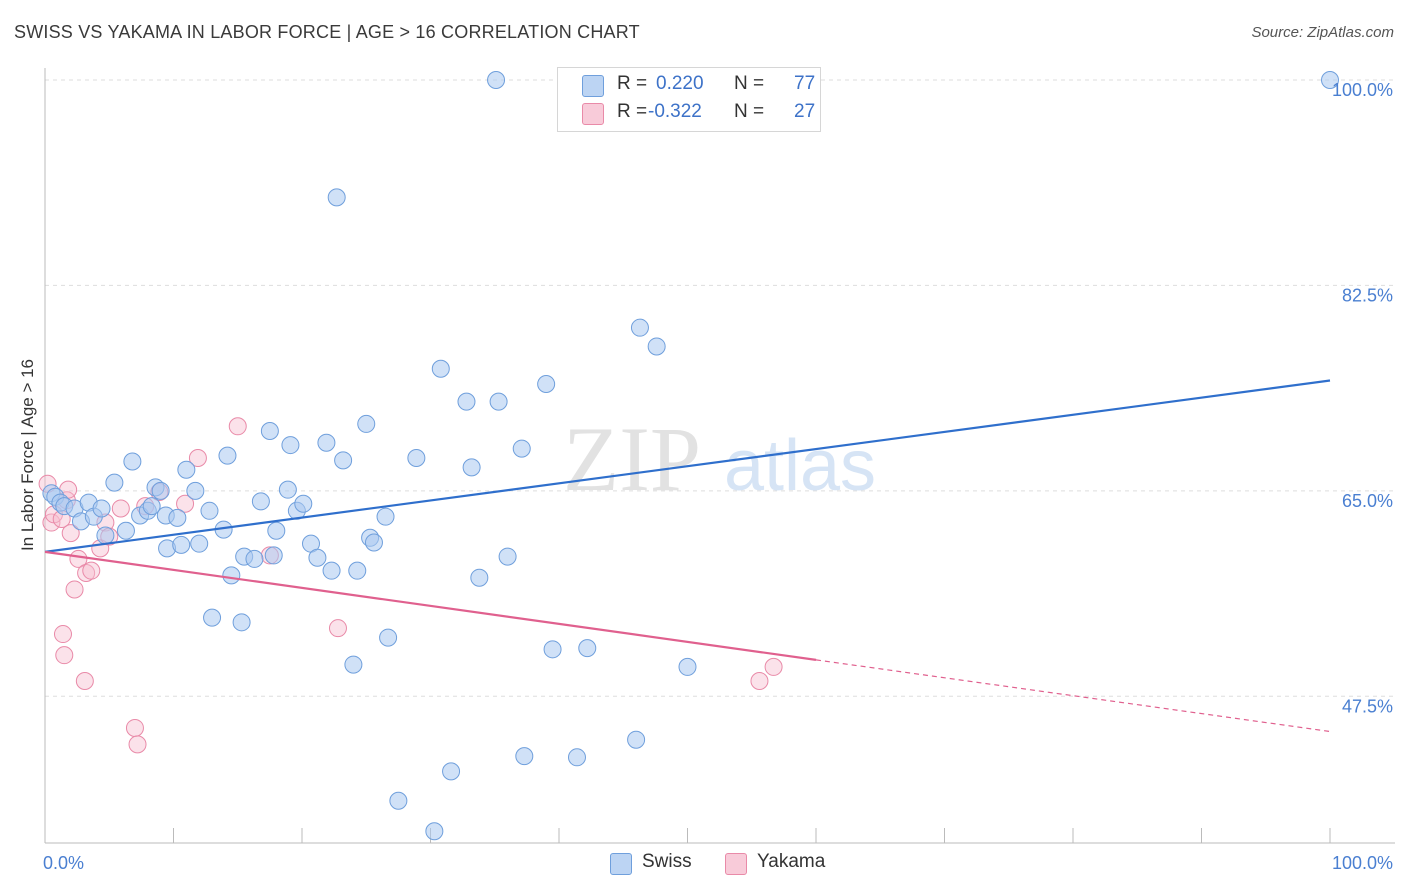 Image resolution: width=1406 pixels, height=892 pixels. I want to click on y-tick-label-0: 47.5%, so click(1367, 706).